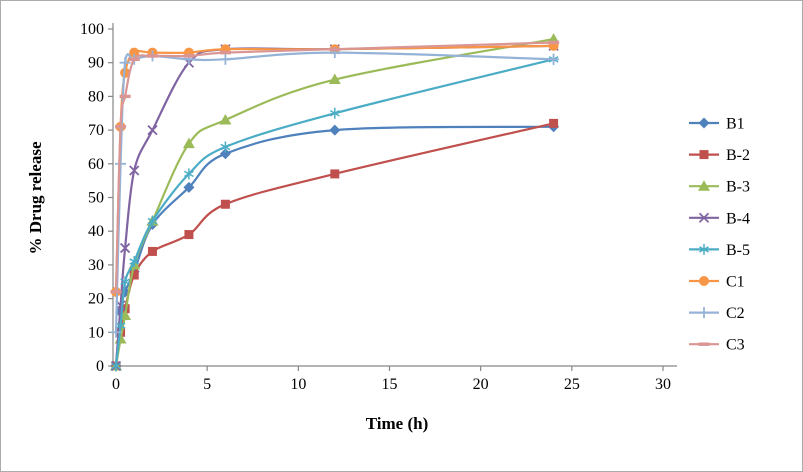 This screenshot has height=472, width=803. Describe the element at coordinates (717, 124) in the screenshot. I see `legend-item-B1: B1` at that location.